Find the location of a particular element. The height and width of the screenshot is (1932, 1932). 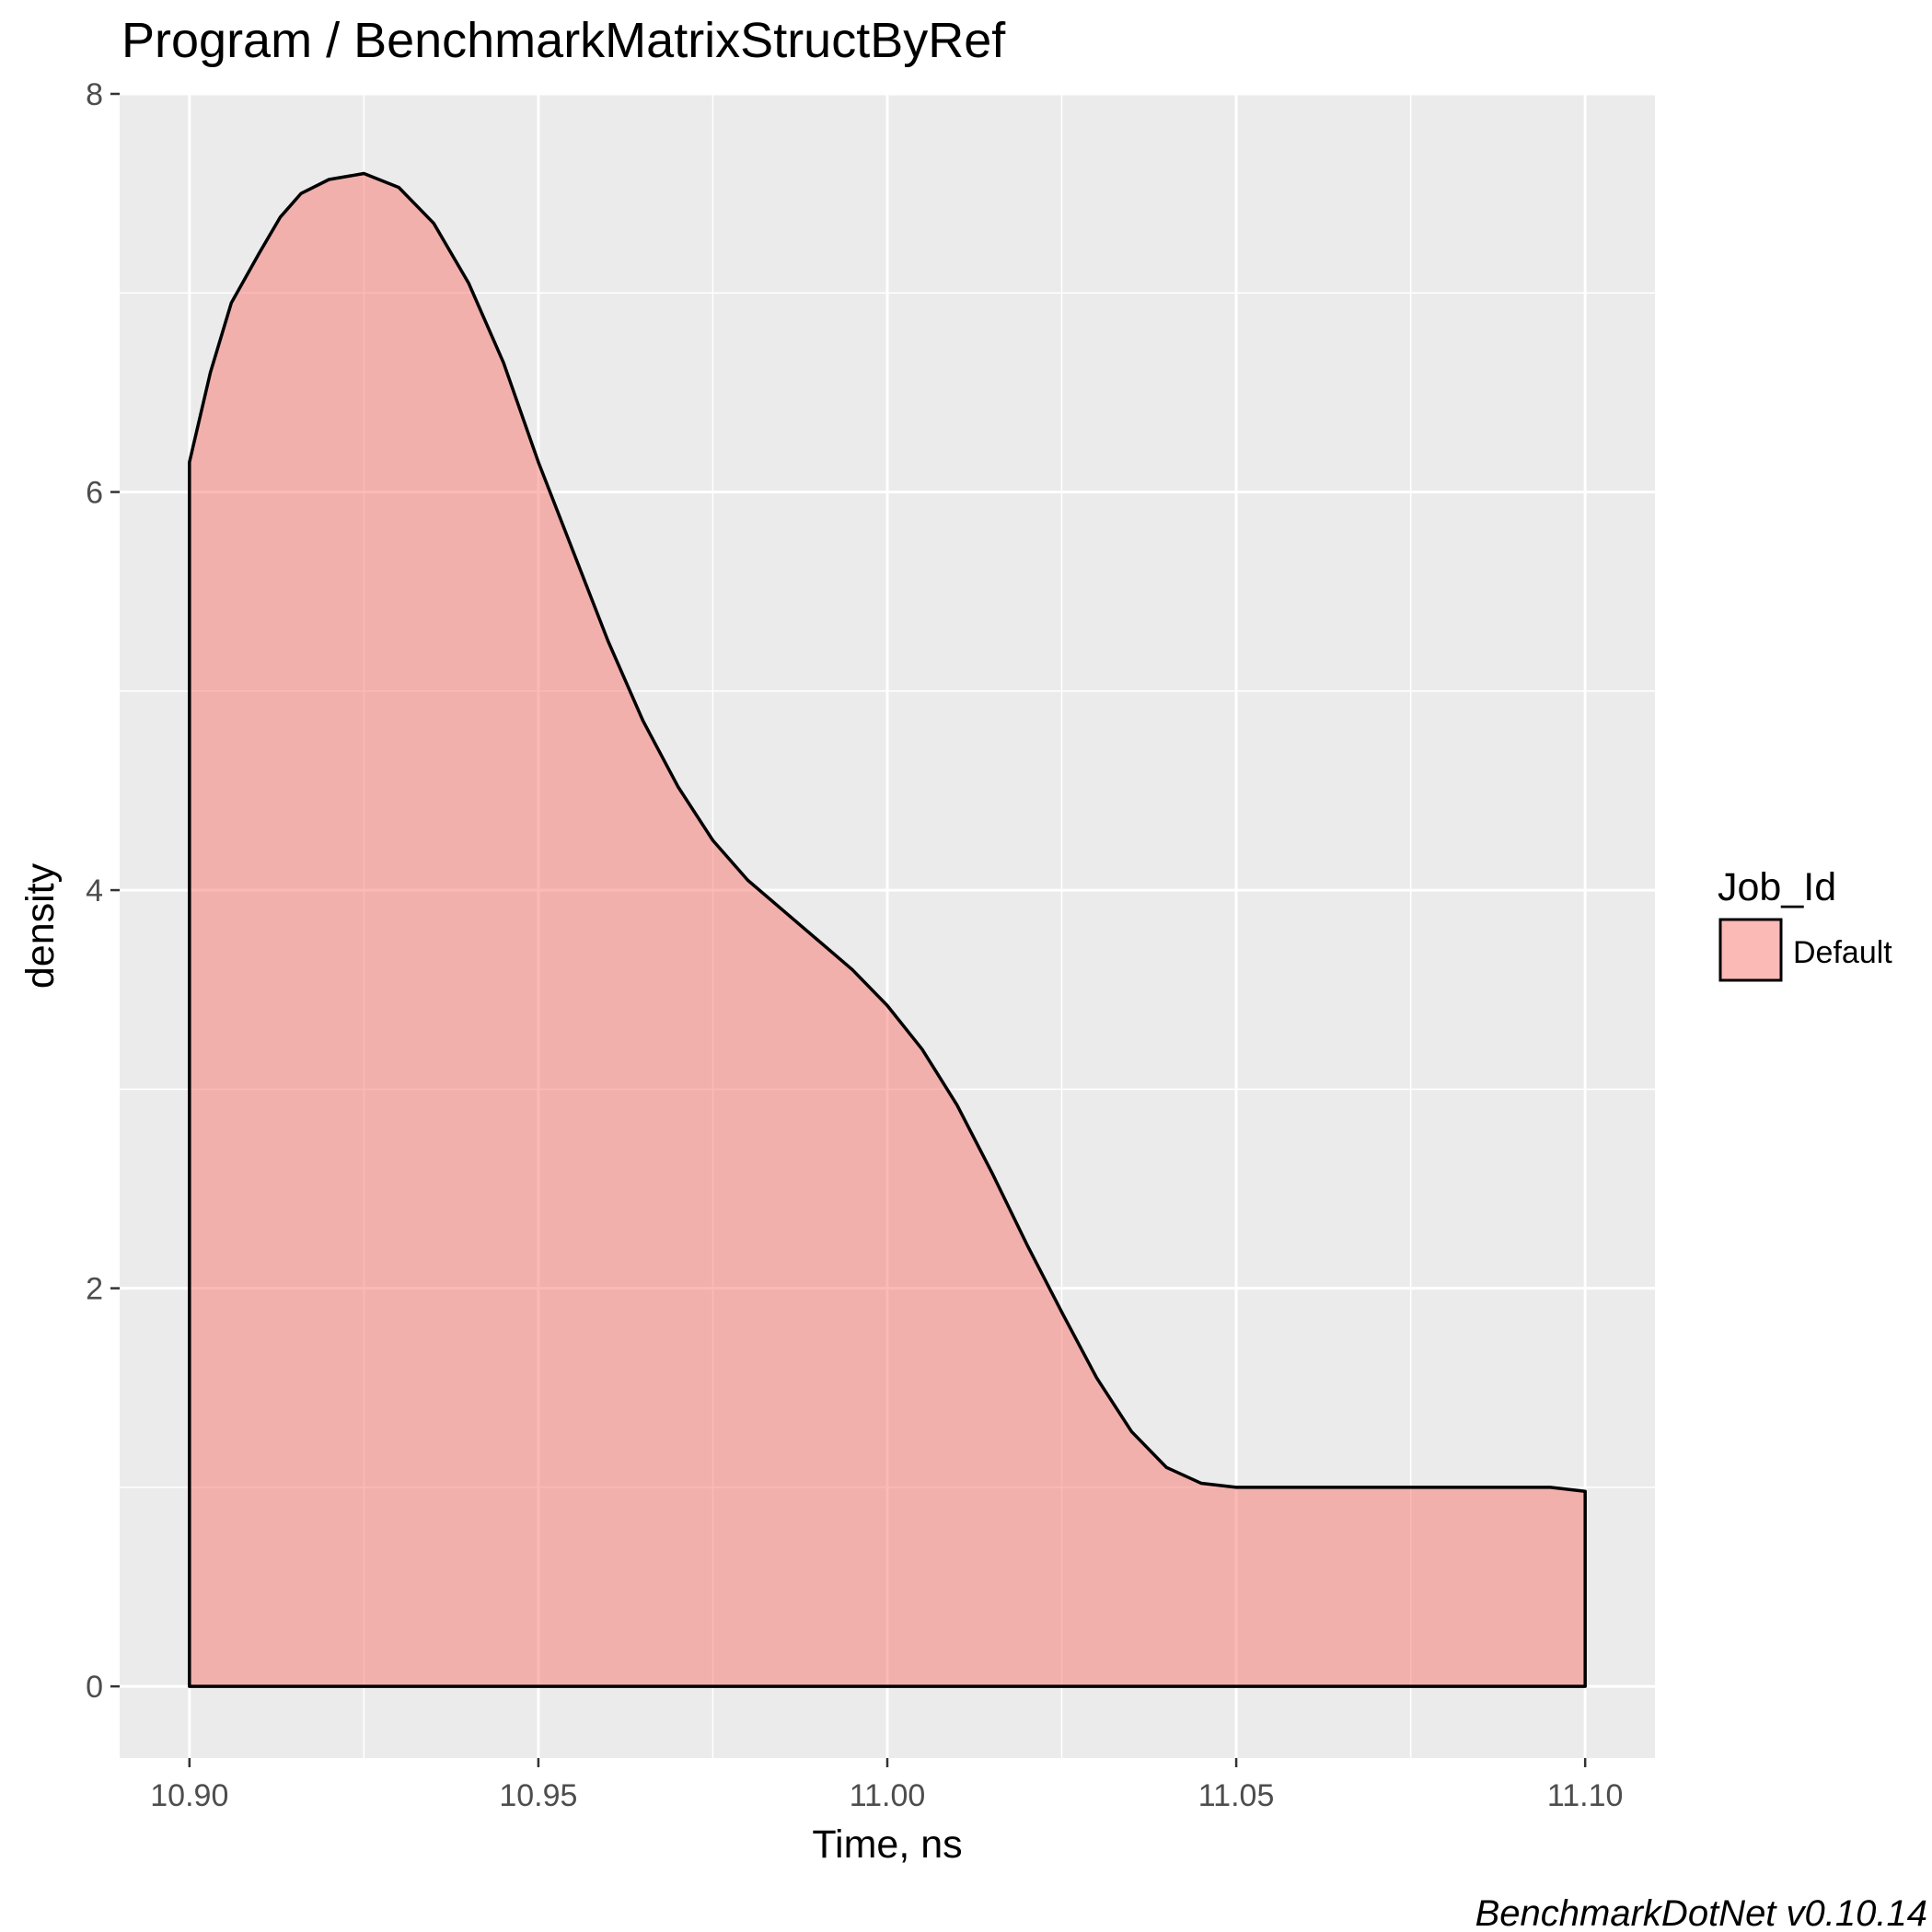

x-axis: 10.90 10.95 11.00 11.05 11.10 is located at coordinates (887, 1785).